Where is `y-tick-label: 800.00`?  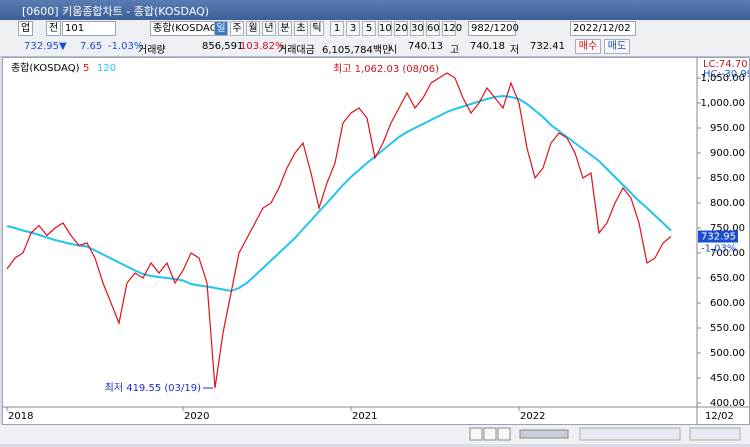 y-tick-label: 800.00 is located at coordinates (727, 203).